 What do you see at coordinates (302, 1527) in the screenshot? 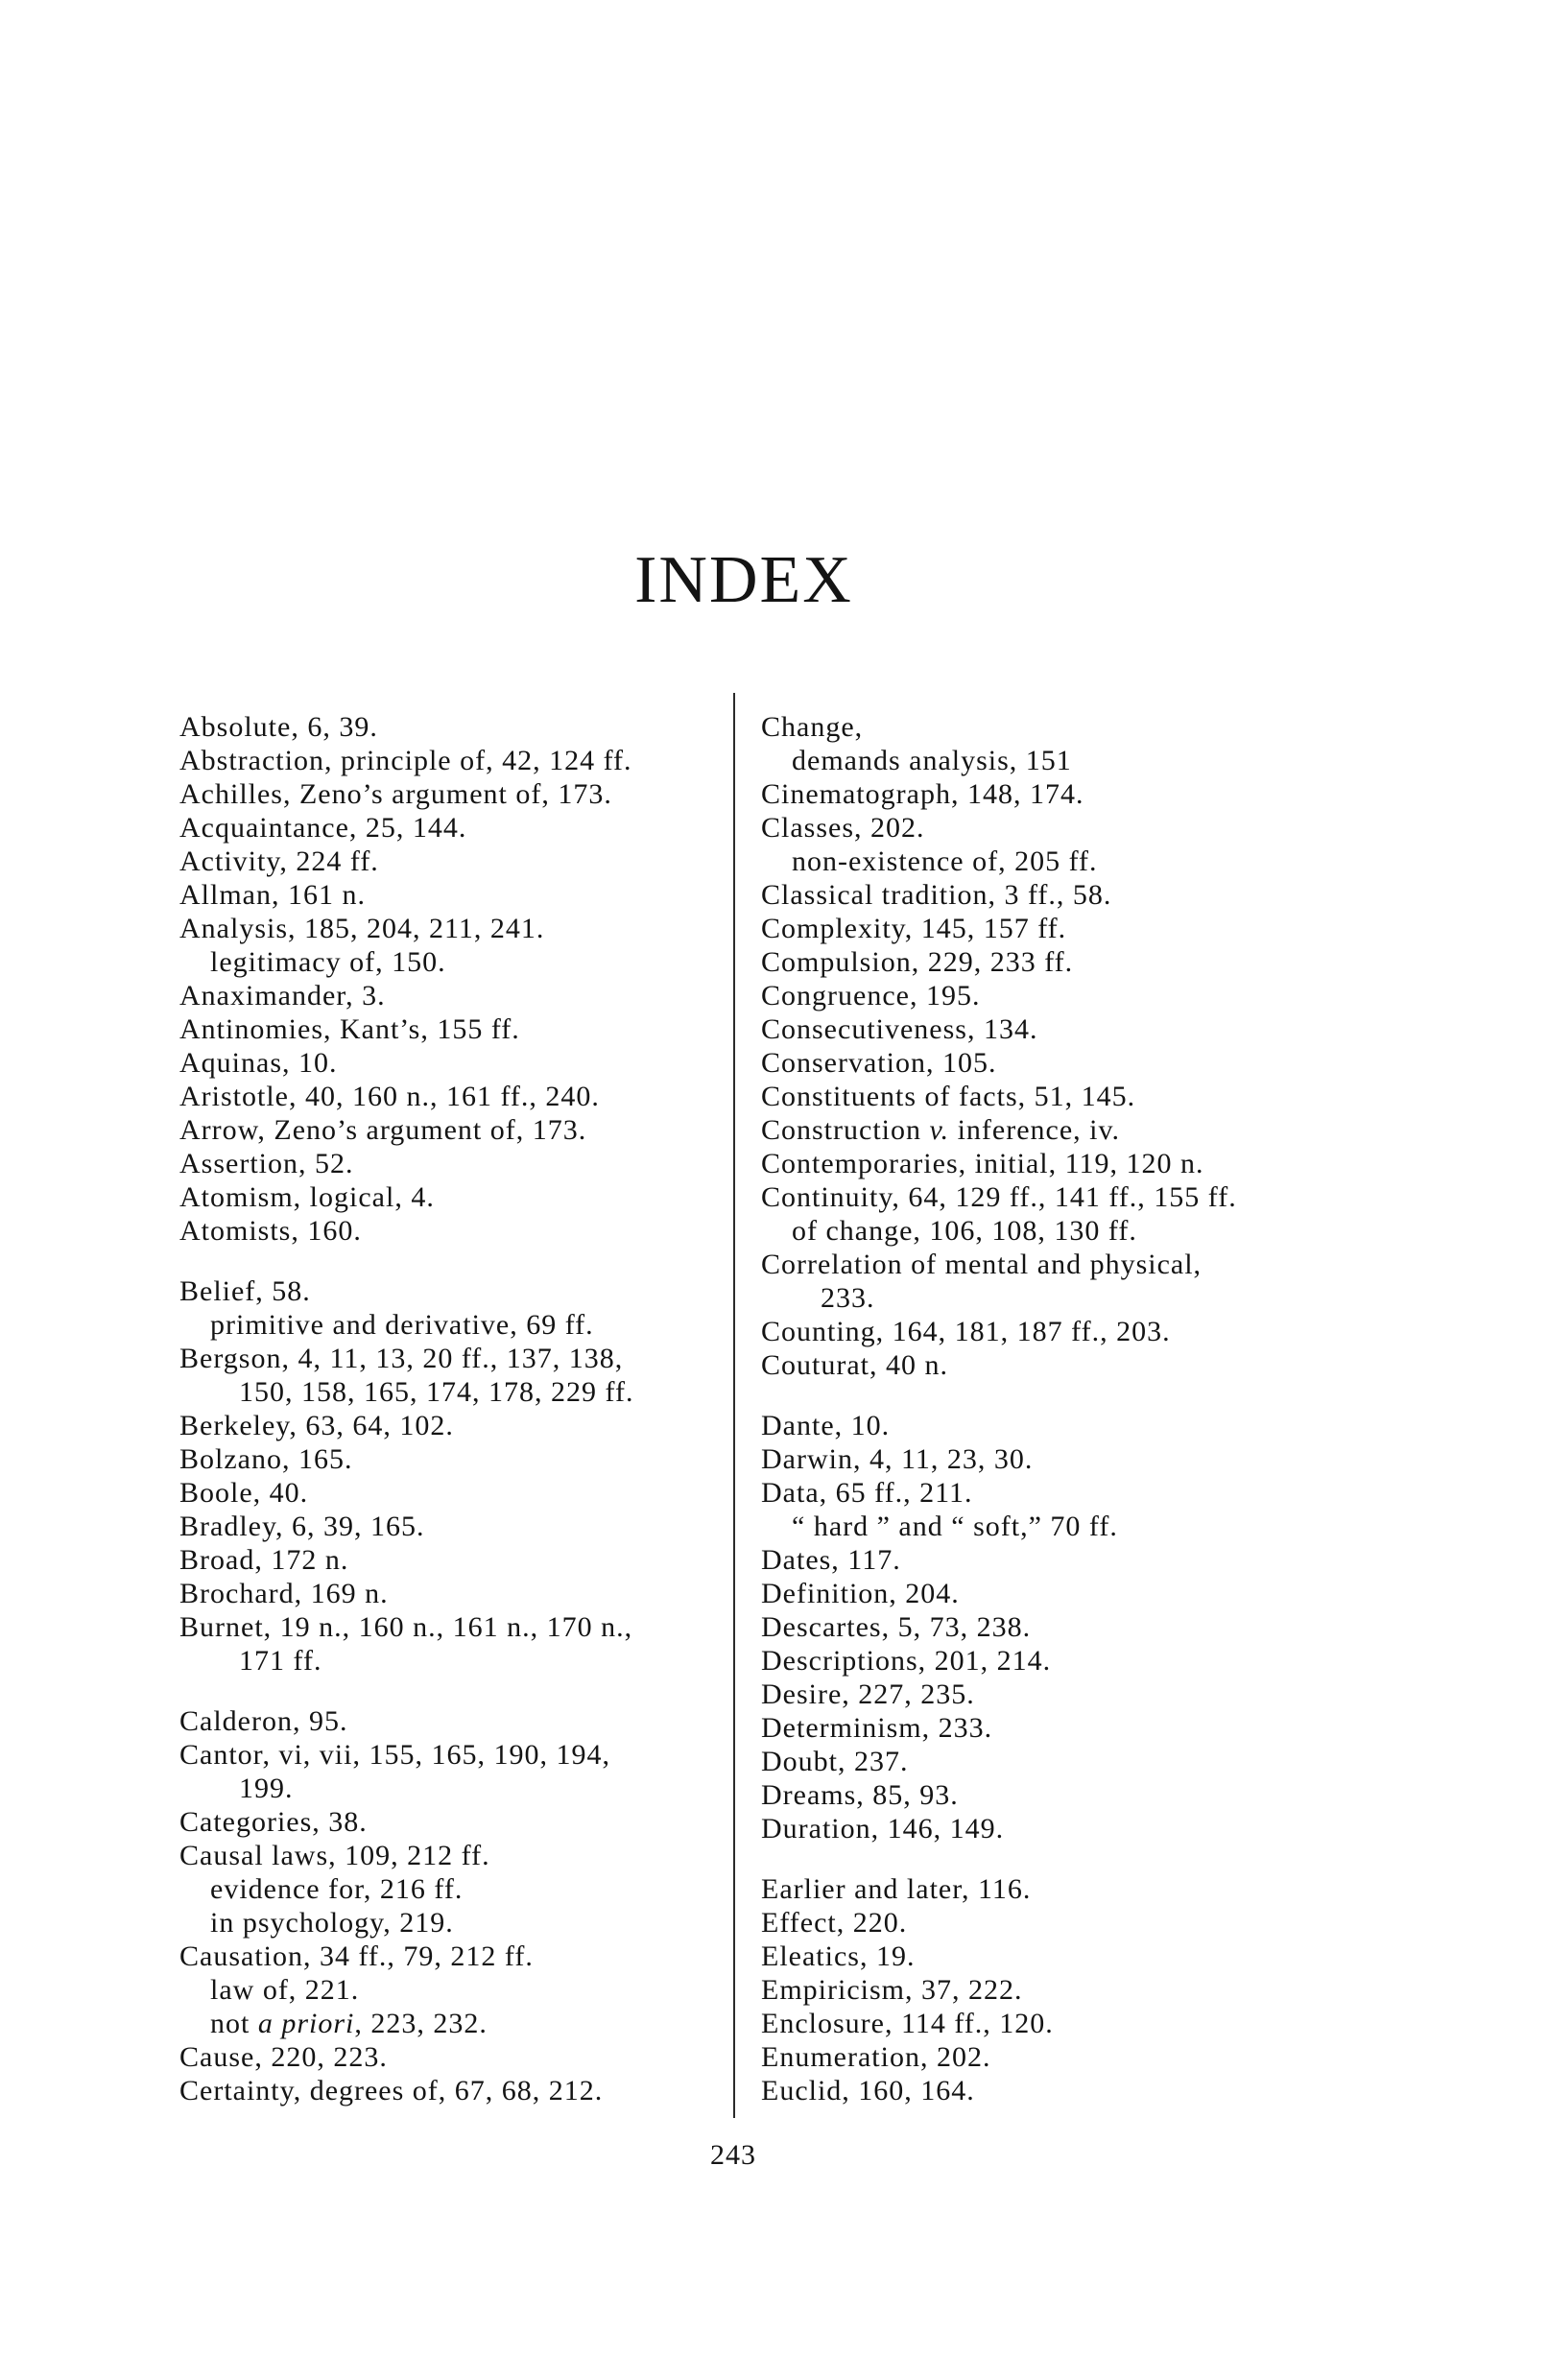
I see `entry-text: Bradley, 6, 39, 165.` at bounding box center [302, 1527].